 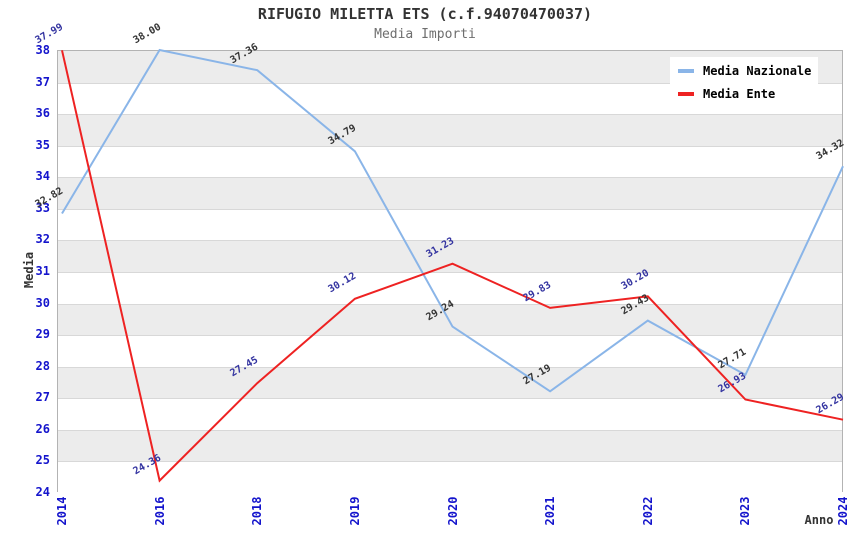 What do you see at coordinates (647, 511) in the screenshot?
I see `x-tick-label: 2022` at bounding box center [647, 511].